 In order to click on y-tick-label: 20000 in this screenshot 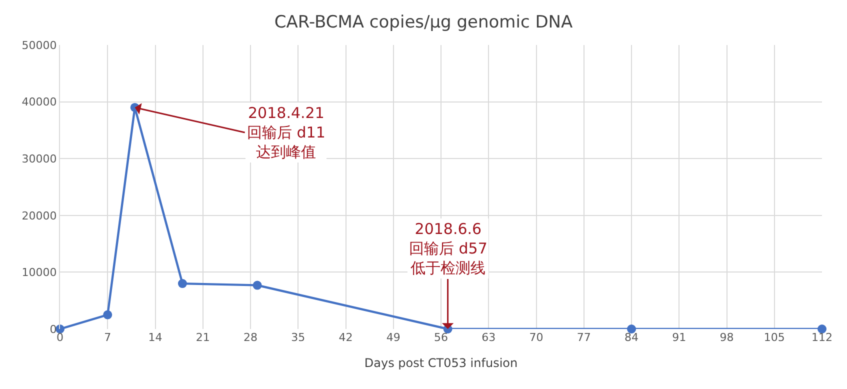, I will do `click(39, 215)`.